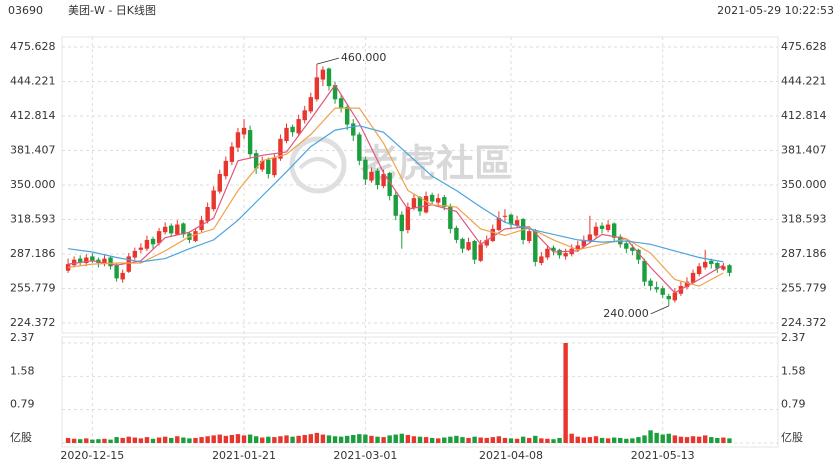  What do you see at coordinates (804, 288) in the screenshot?
I see `y-tick-label-right: 255.779` at bounding box center [804, 288].